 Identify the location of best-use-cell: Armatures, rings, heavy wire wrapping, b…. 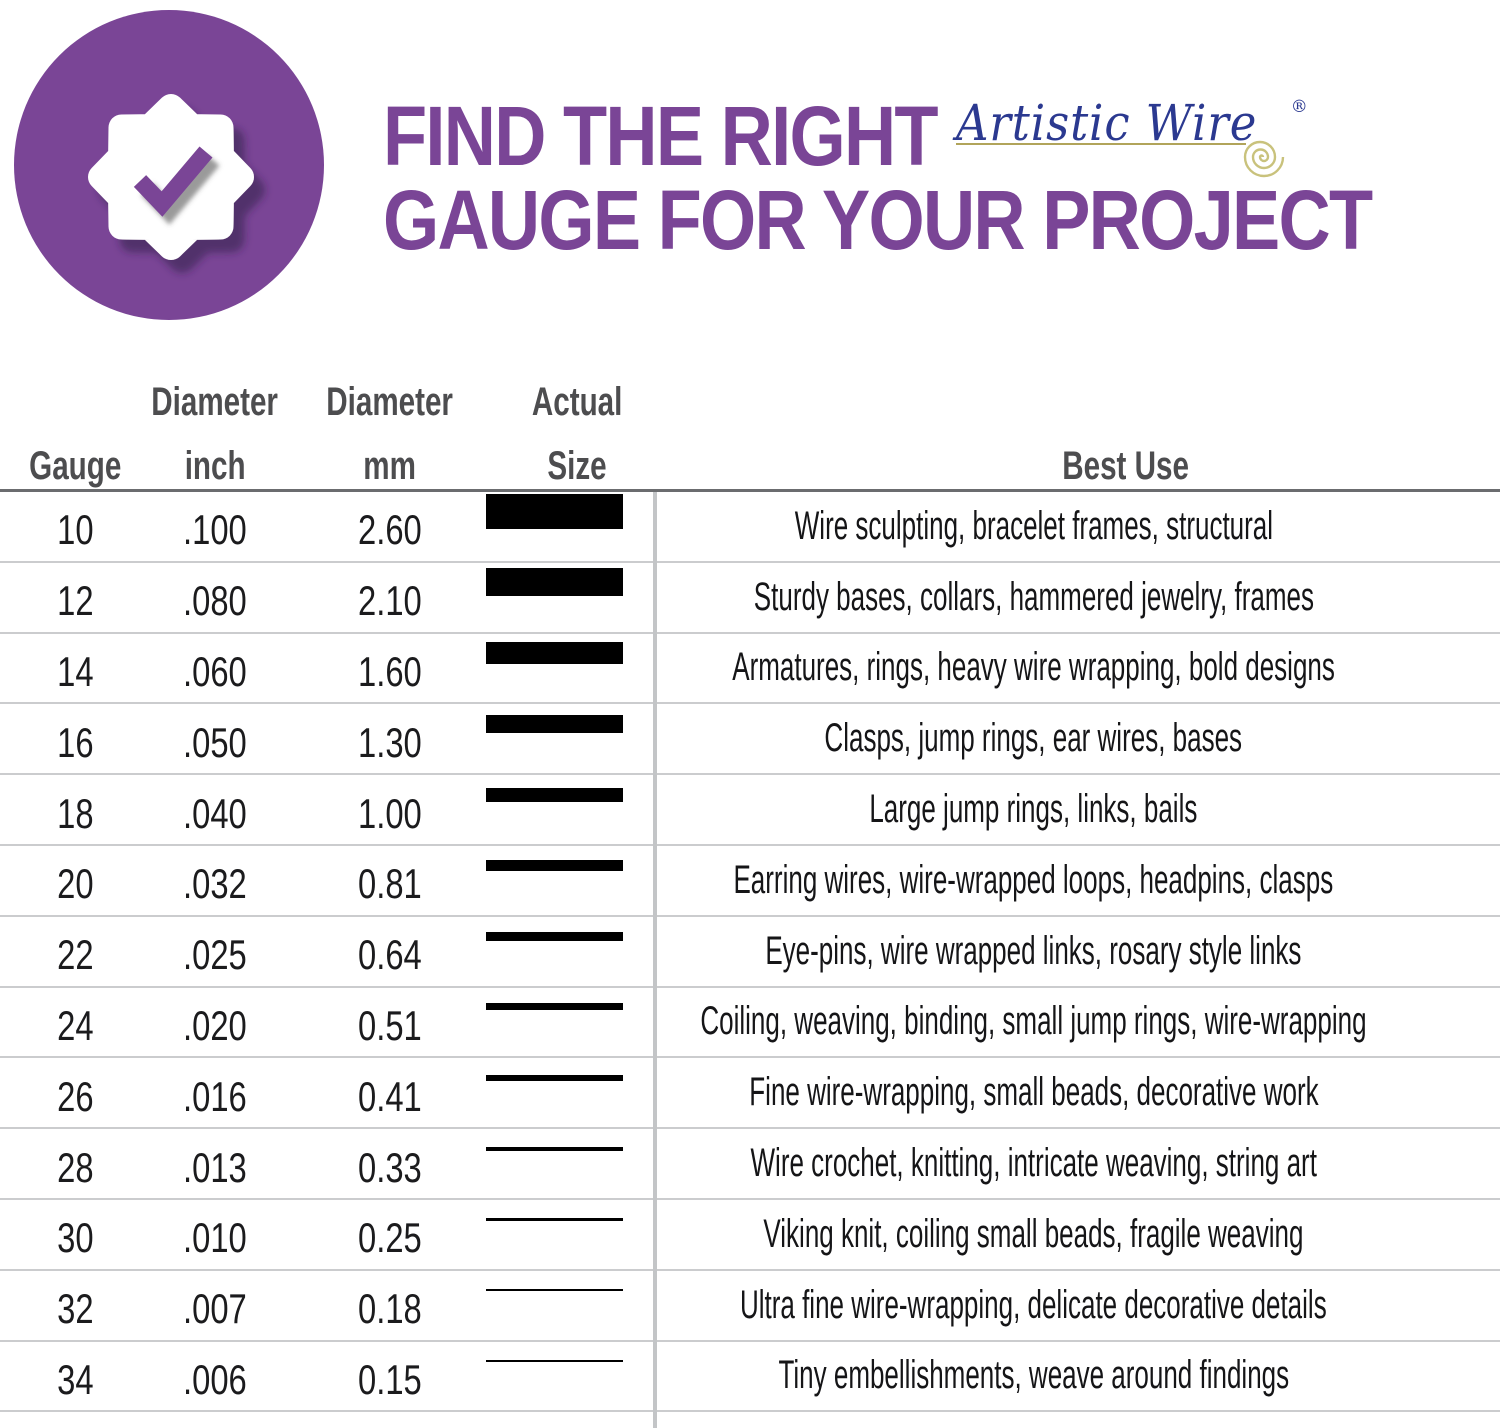
(1077, 668).